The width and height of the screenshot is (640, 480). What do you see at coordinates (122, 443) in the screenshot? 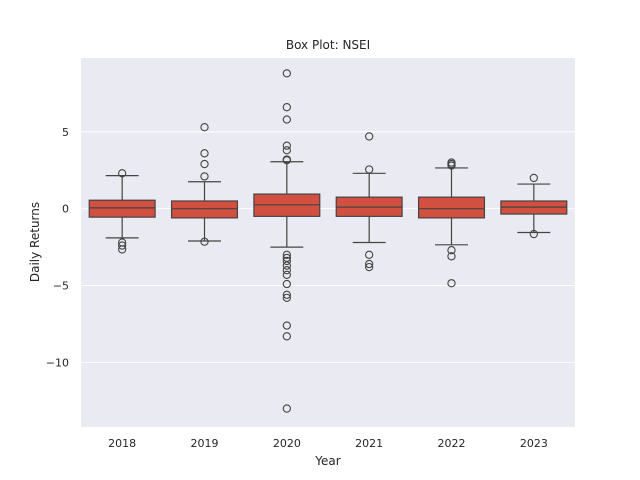
I see `x-tick-label: 2018` at bounding box center [122, 443].